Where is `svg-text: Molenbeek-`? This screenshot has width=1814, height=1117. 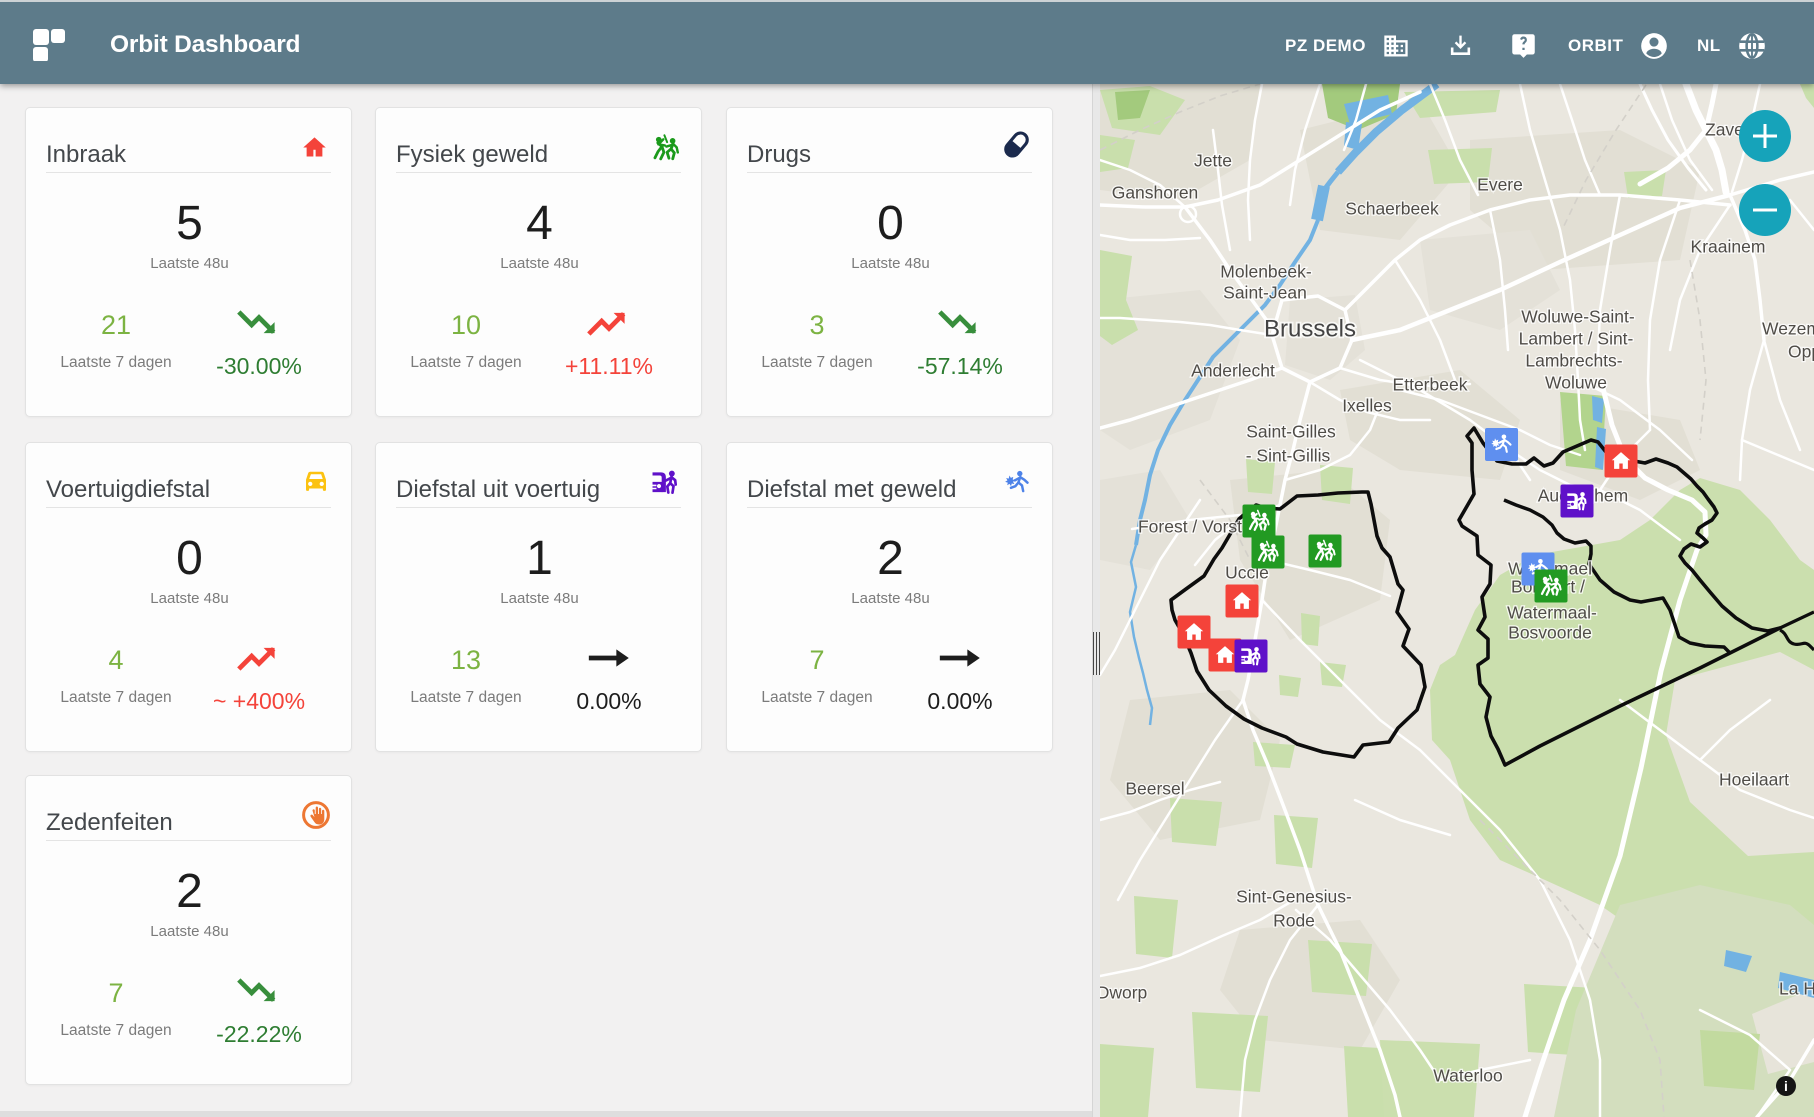 svg-text: Molenbeek- is located at coordinates (1266, 272).